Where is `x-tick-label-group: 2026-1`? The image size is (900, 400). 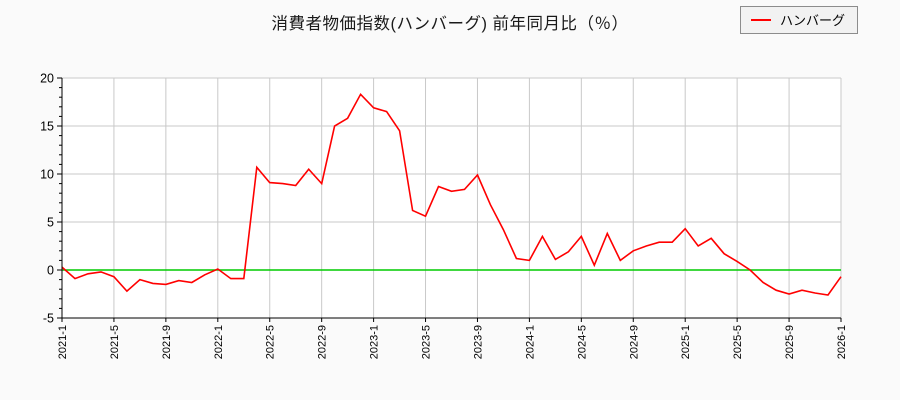
x-tick-label-group: 2026-1 is located at coordinates (842, 342).